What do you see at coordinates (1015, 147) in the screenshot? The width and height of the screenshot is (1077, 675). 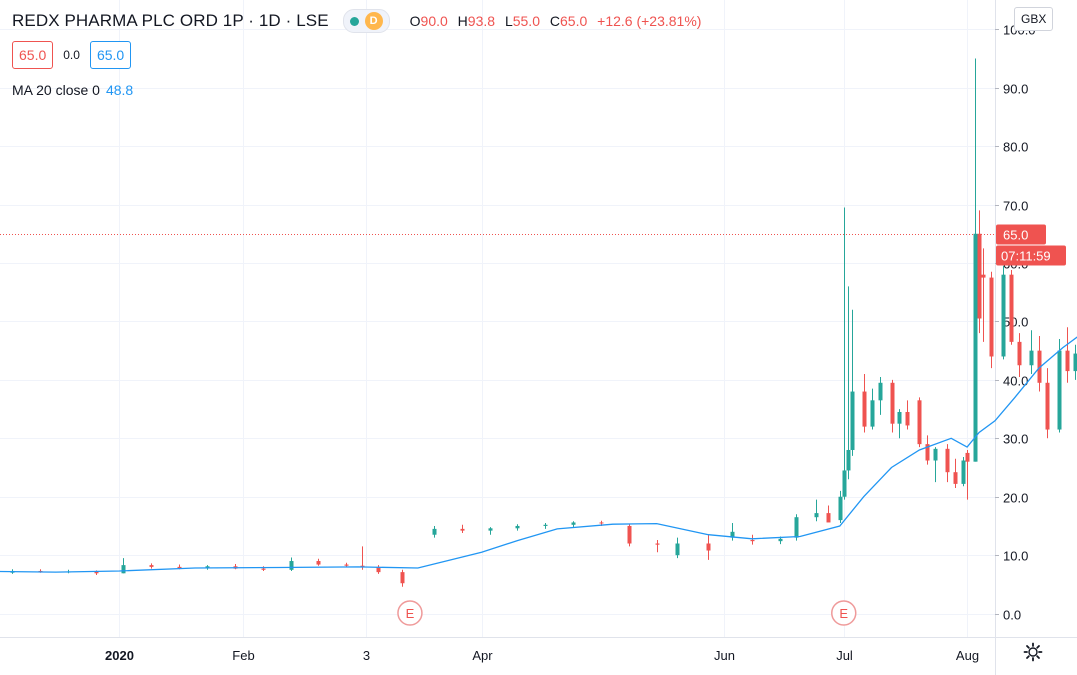 I see `y-tick-label: 80.0` at bounding box center [1015, 147].